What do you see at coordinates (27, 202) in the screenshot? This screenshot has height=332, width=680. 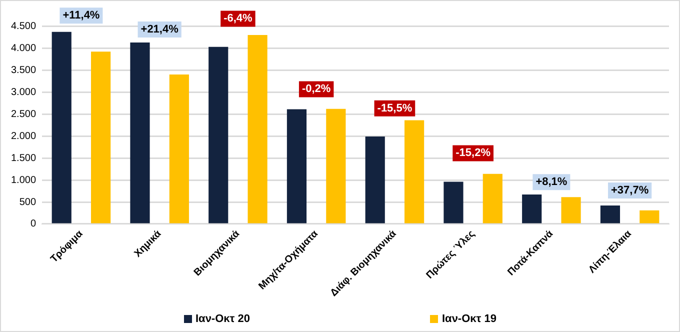 I see `y-tick-label: 500` at bounding box center [27, 202].